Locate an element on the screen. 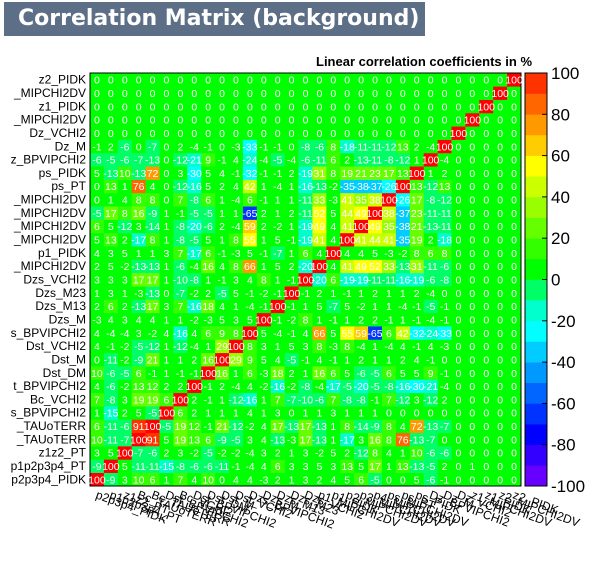  cell-value-label: -2 is located at coordinates (291, 320).